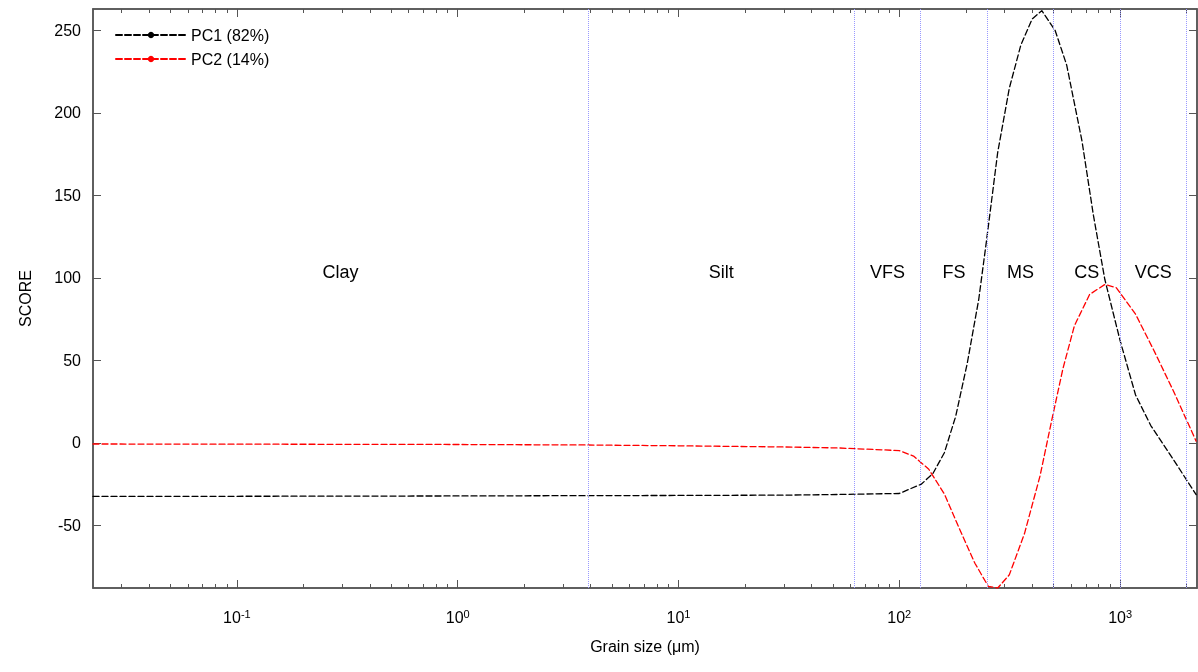 The image size is (1198, 672). What do you see at coordinates (645, 646) in the screenshot?
I see `x-axis-title: Grain size (μm)` at bounding box center [645, 646].